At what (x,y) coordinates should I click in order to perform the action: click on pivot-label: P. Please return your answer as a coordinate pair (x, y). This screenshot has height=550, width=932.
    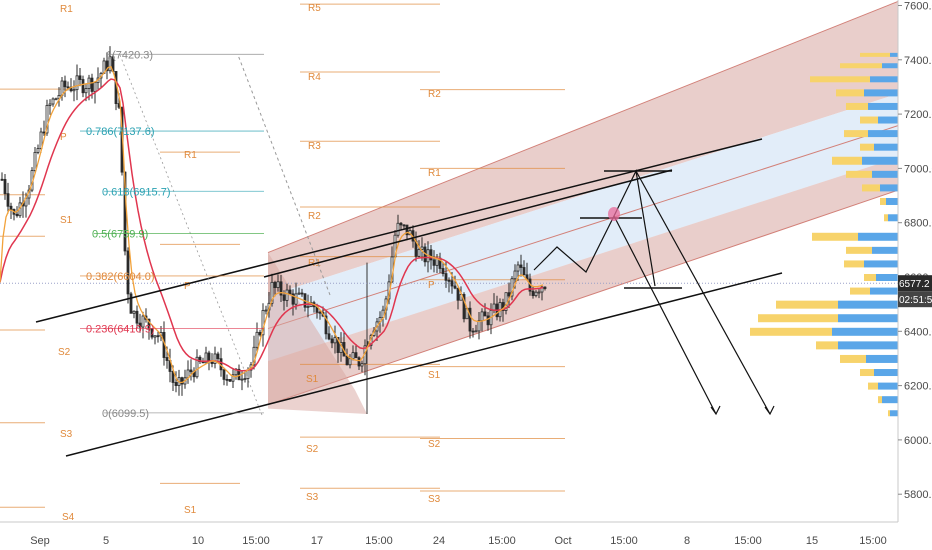
    Looking at the image, I should click on (187, 286).